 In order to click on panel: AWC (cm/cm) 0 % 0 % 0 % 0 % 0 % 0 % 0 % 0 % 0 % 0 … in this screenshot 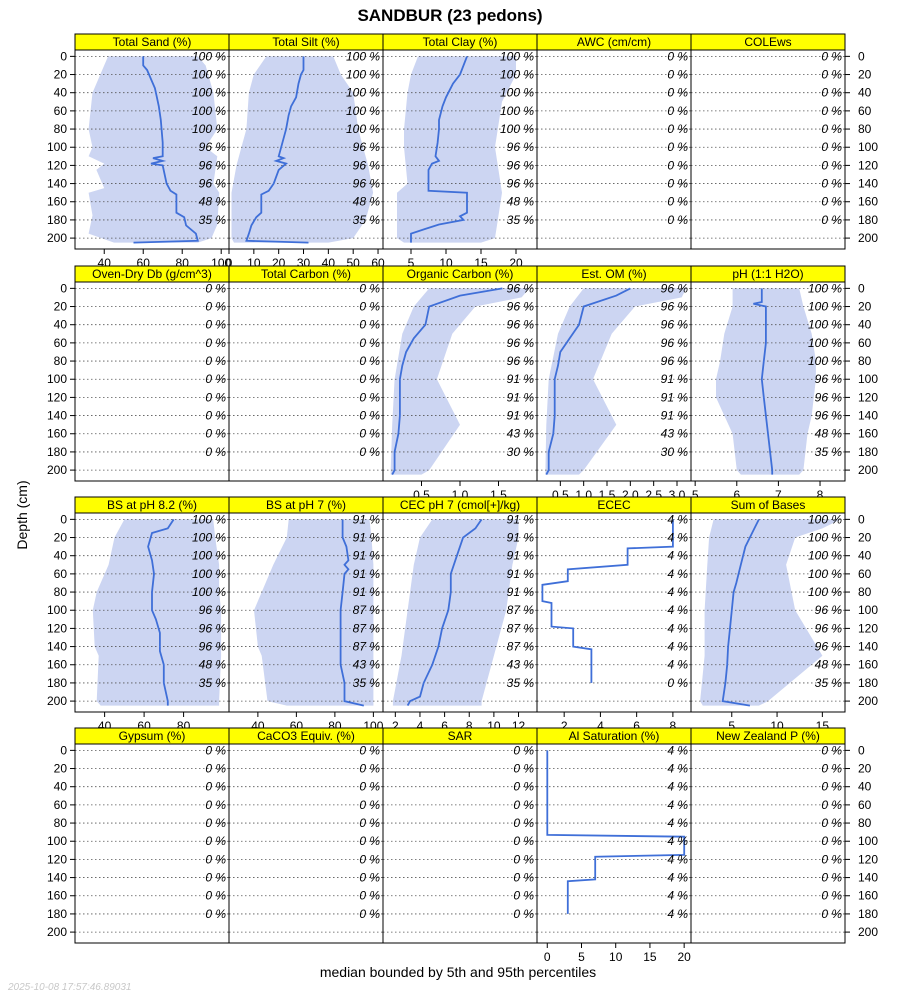, I will do `click(614, 141)`.